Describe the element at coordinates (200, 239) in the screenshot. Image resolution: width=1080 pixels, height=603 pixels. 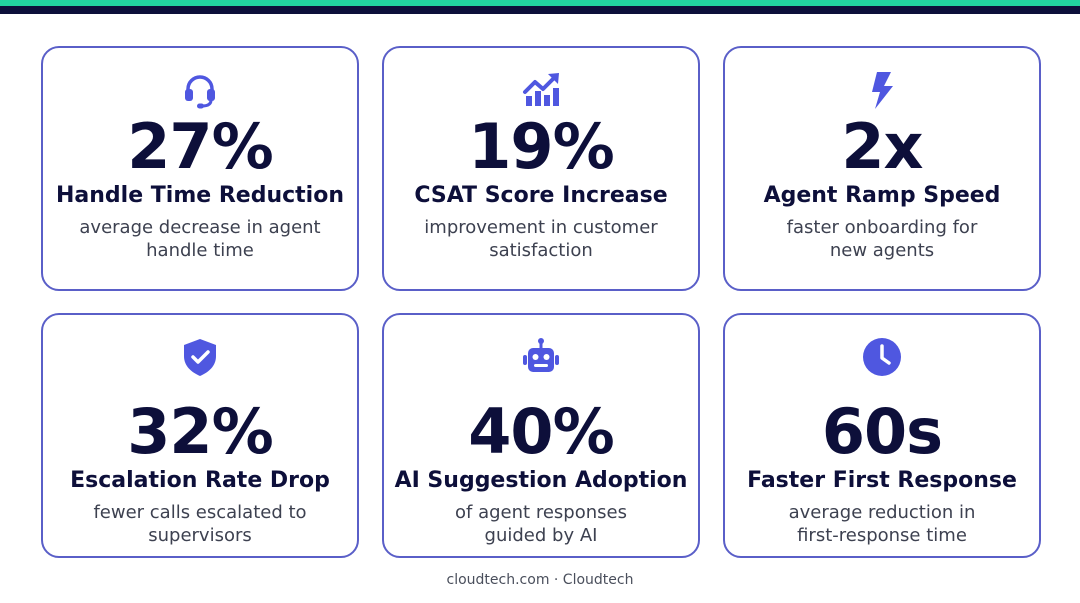
I see `stat-description: average decrease in agent handle time` at that location.